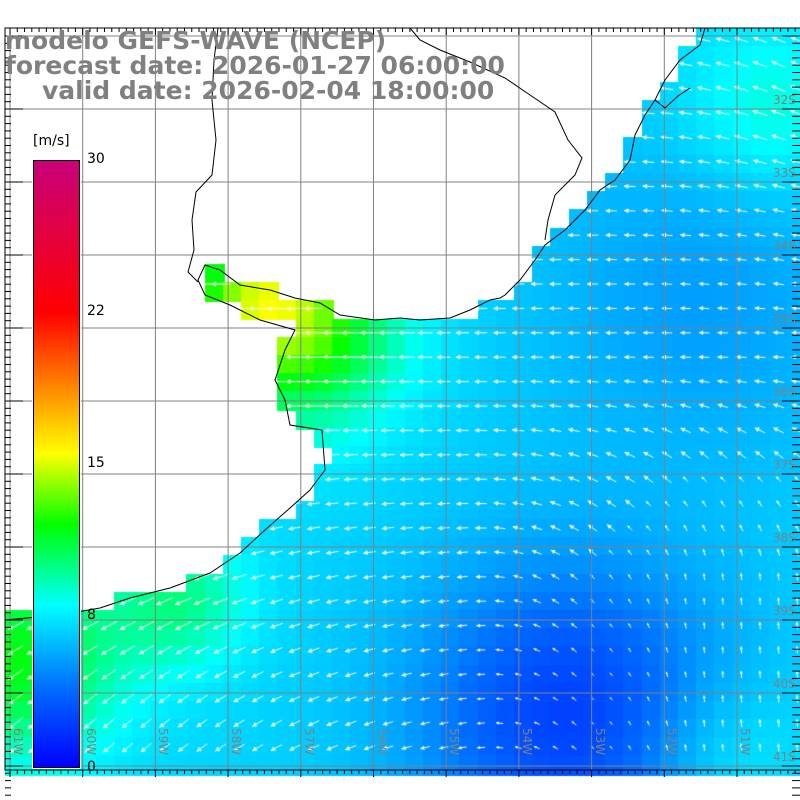 Image resolution: width=800 pixels, height=800 pixels. Describe the element at coordinates (784, 684) in the screenshot. I see `latitude-label: 40S` at that location.